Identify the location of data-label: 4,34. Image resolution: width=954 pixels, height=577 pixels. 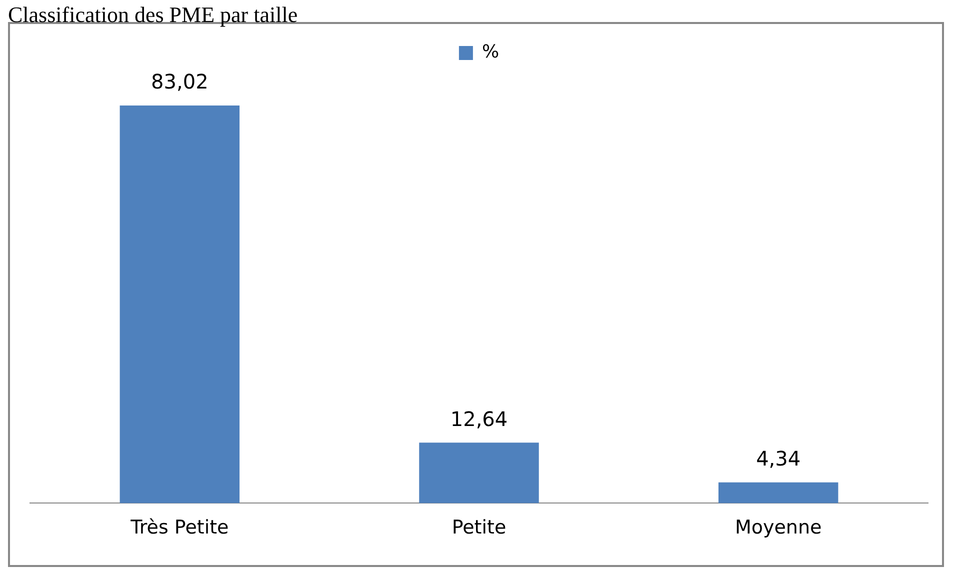
(778, 458).